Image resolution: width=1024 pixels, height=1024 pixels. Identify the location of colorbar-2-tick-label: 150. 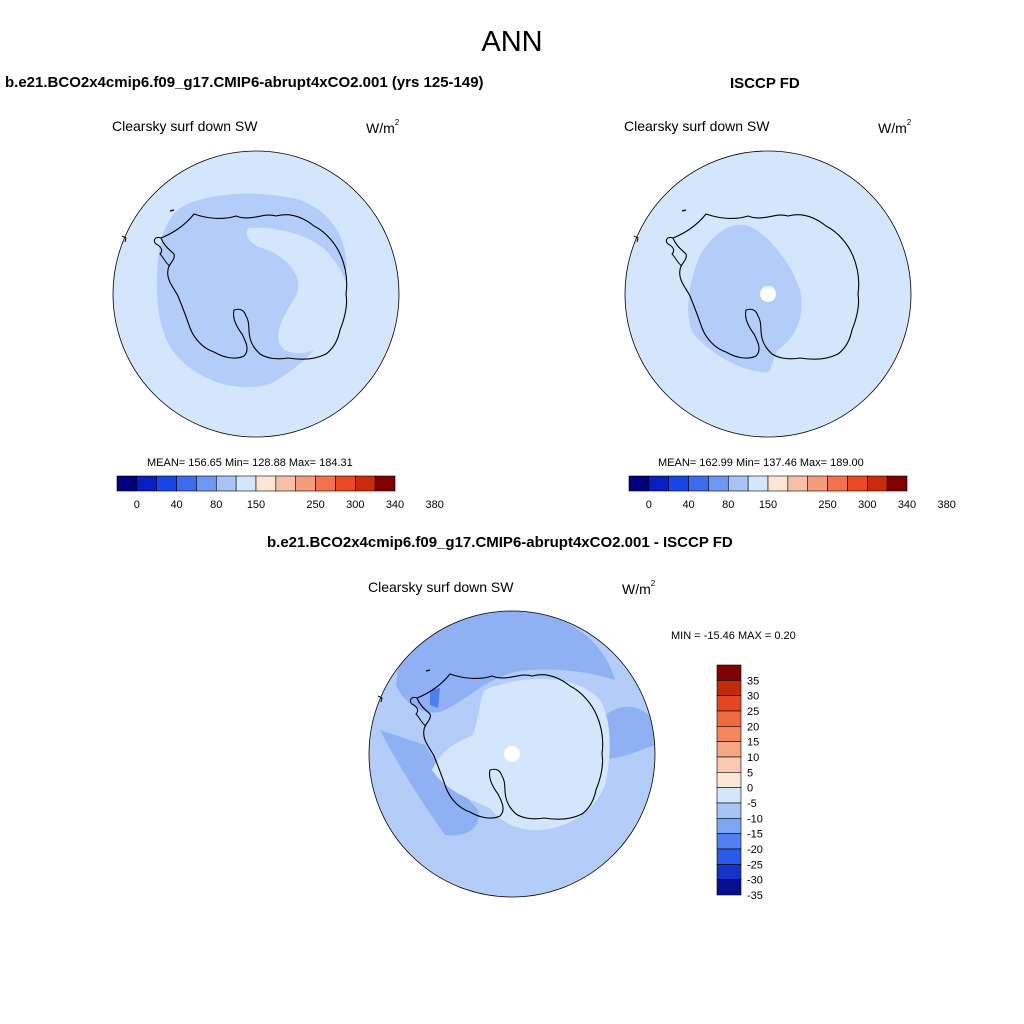
(768, 505).